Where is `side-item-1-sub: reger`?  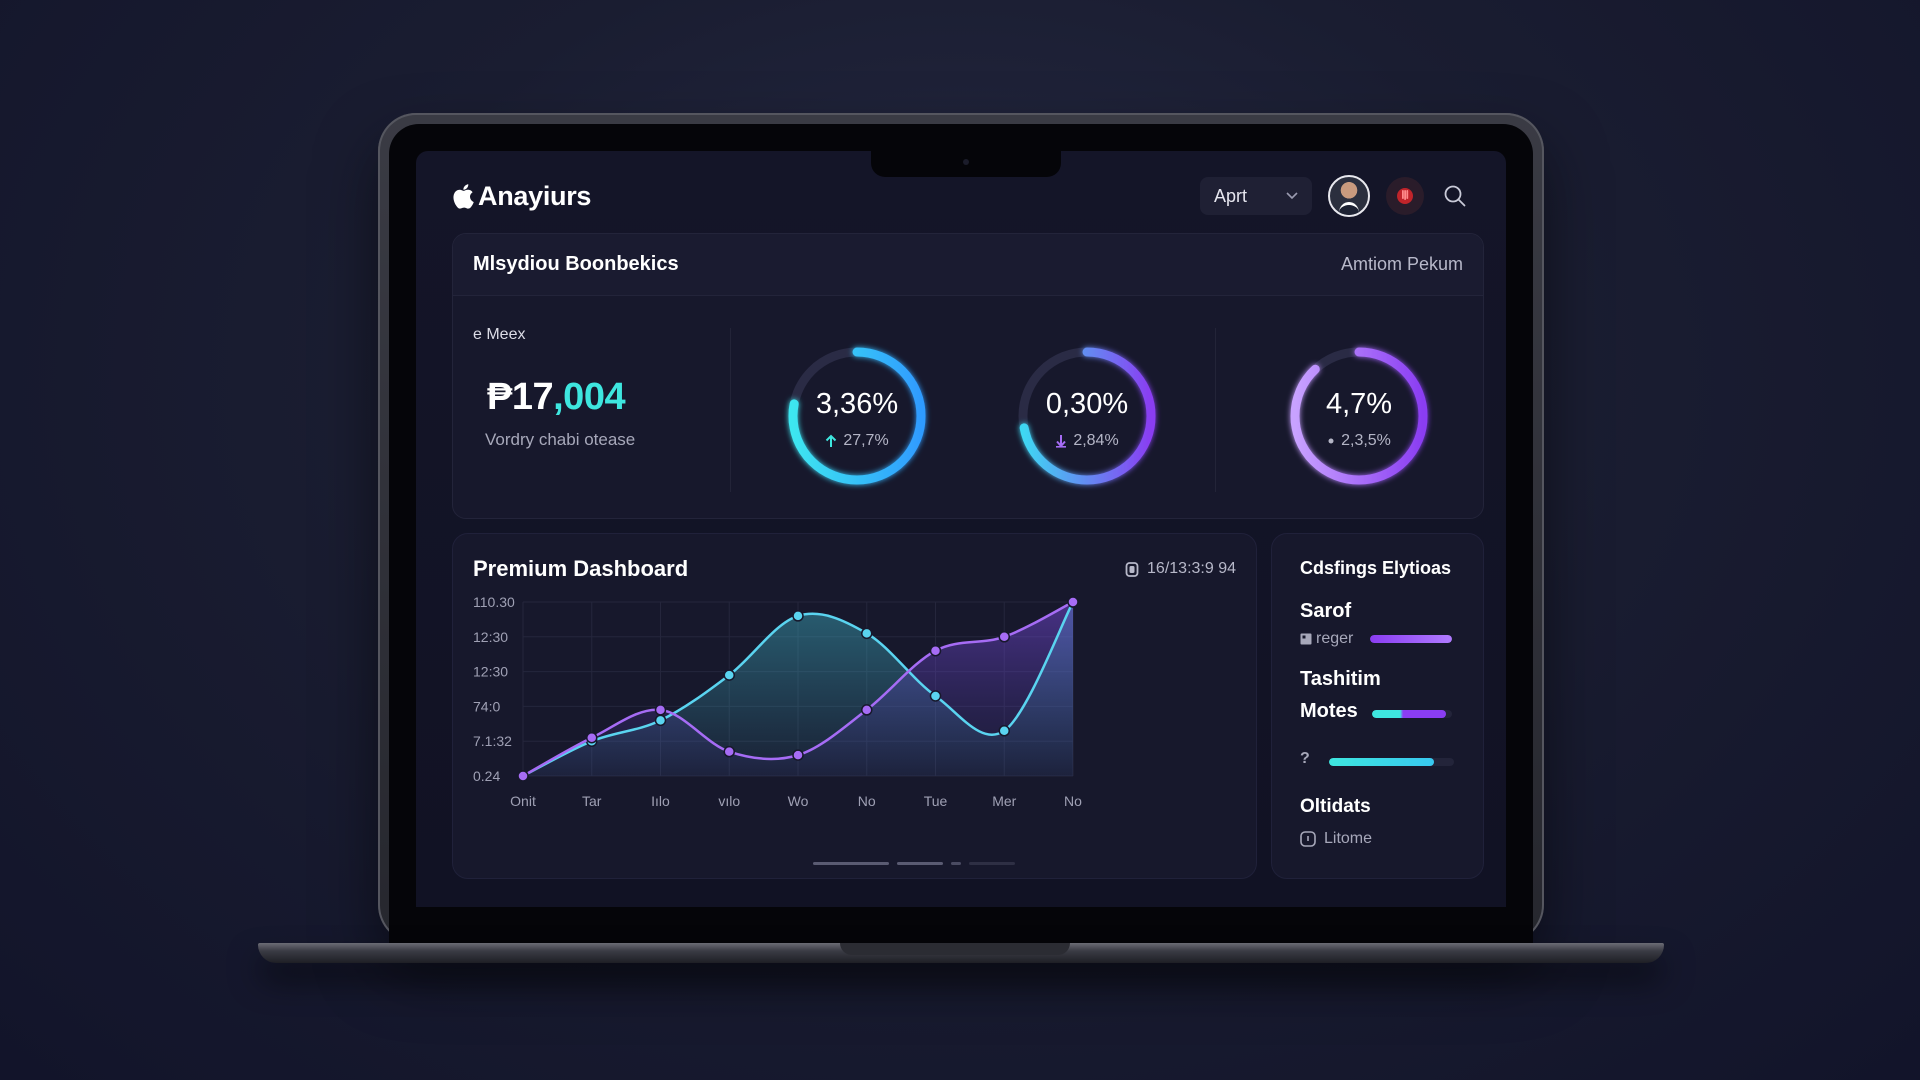
side-item-1-sub: reger is located at coordinates (1326, 639).